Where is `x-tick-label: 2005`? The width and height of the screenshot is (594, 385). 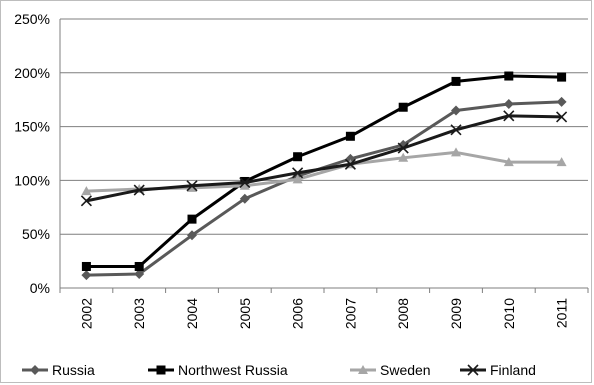 x-tick-label: 2005 is located at coordinates (245, 313).